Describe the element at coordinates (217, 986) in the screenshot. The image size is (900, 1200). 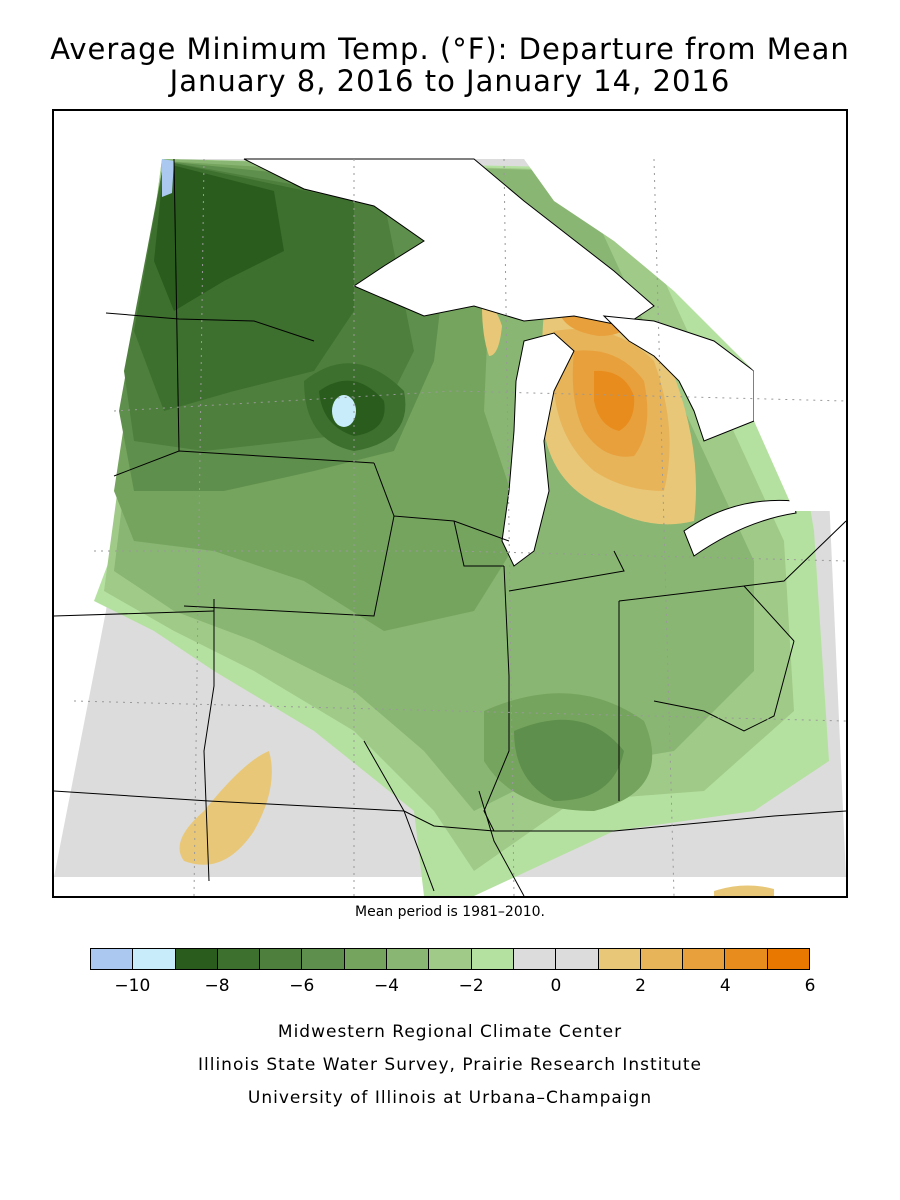
I see `legend-tick-label: −8` at that location.